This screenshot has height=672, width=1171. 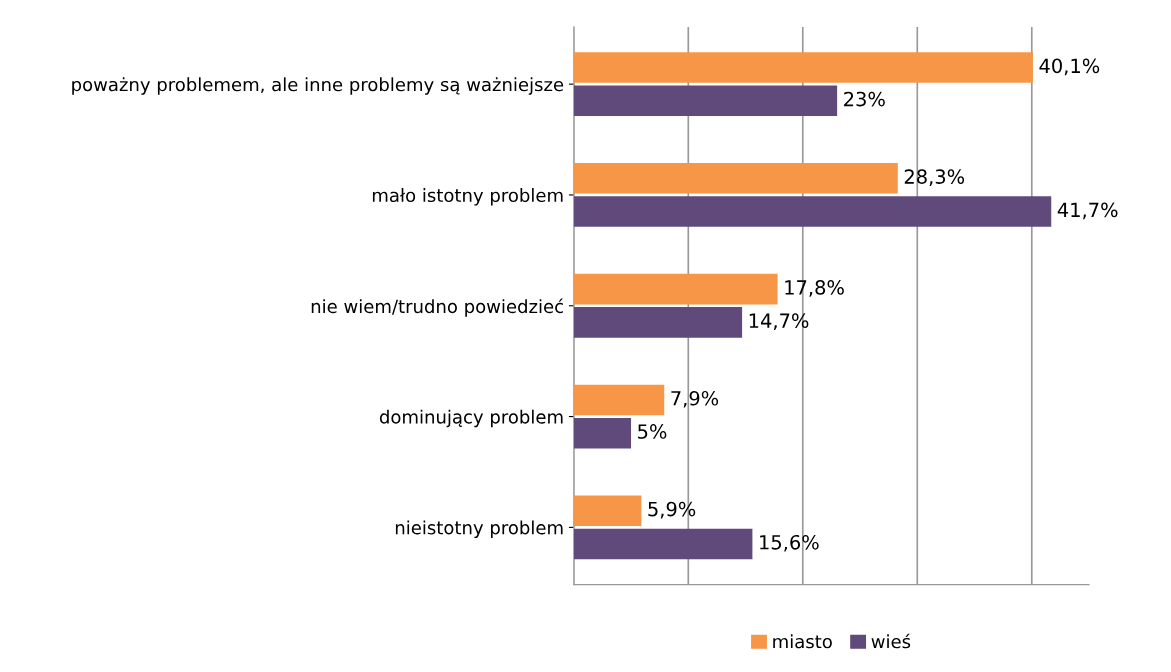 I want to click on data-label: 14,7%, so click(x=779, y=322).